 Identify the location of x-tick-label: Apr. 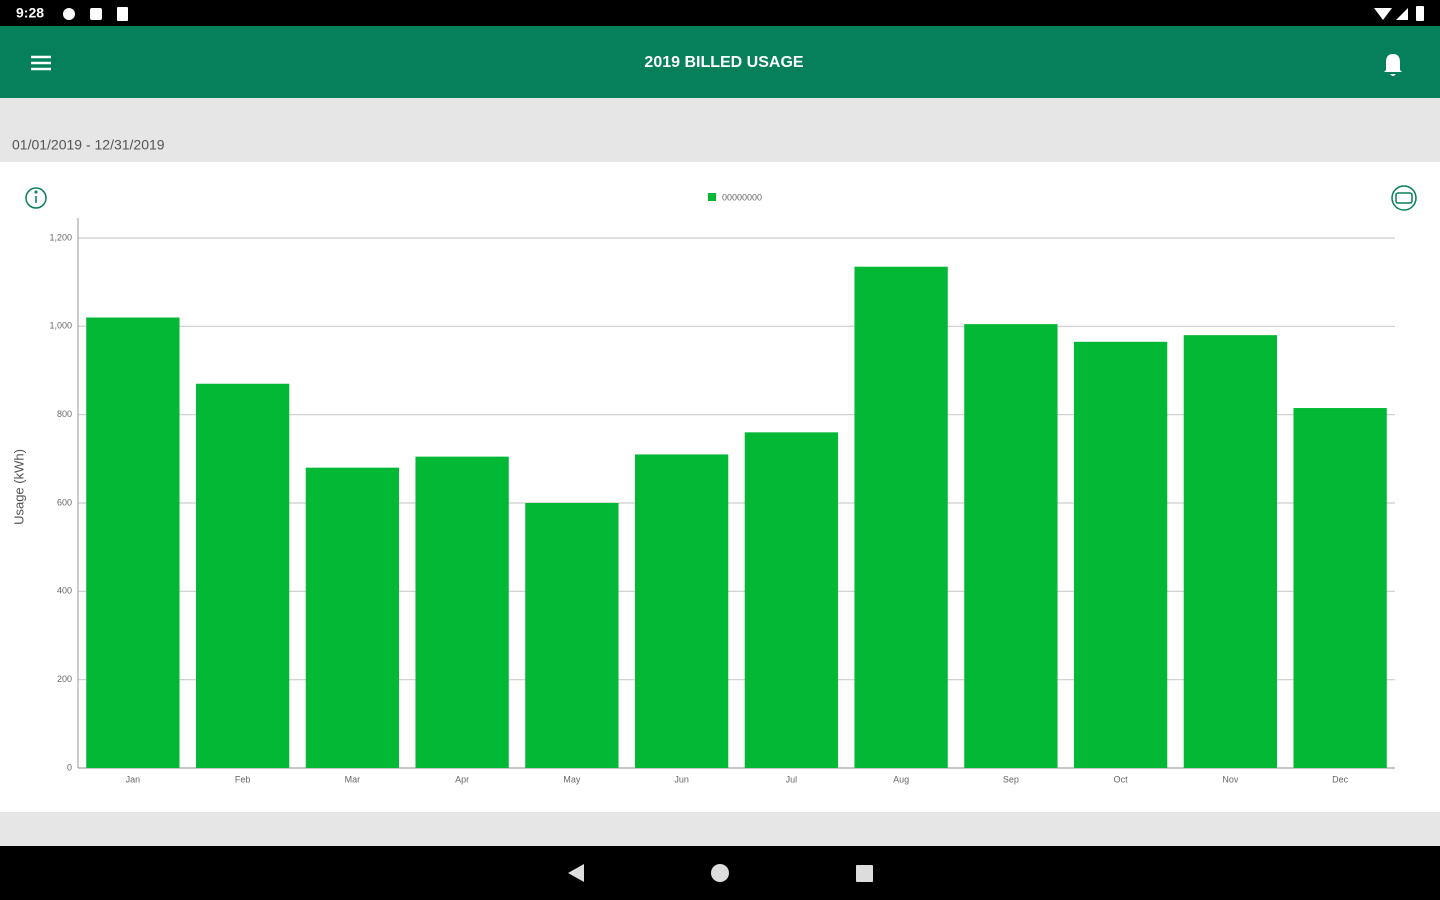
(462, 779).